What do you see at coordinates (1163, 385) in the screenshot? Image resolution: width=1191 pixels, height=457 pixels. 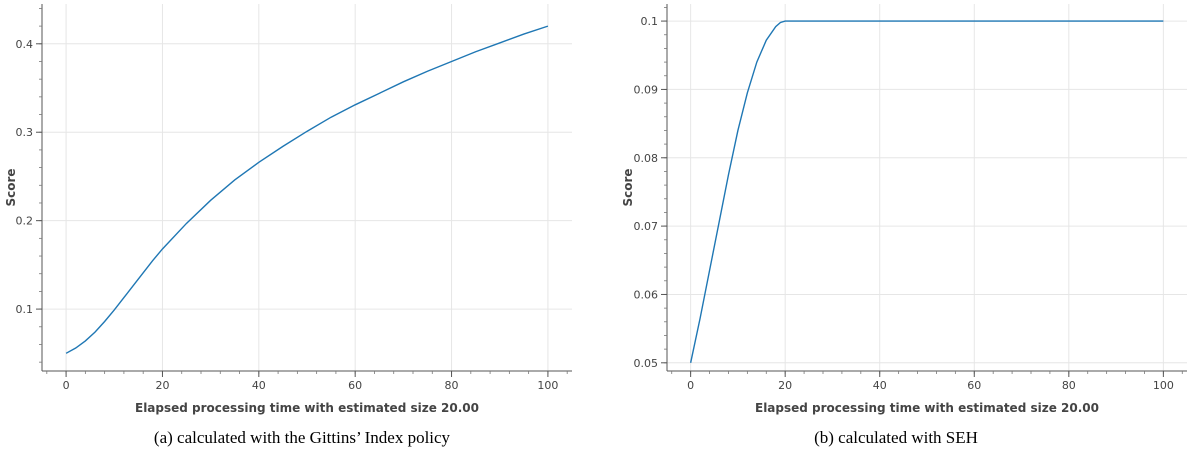 I see `x-tick-label-b-5: 100` at bounding box center [1163, 385].